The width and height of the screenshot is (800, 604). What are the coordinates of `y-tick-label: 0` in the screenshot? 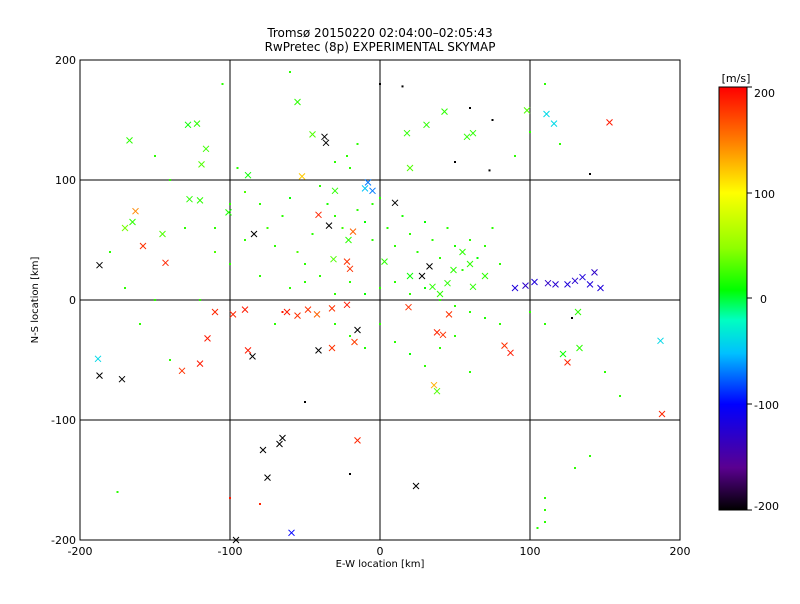 It's located at (72, 300).